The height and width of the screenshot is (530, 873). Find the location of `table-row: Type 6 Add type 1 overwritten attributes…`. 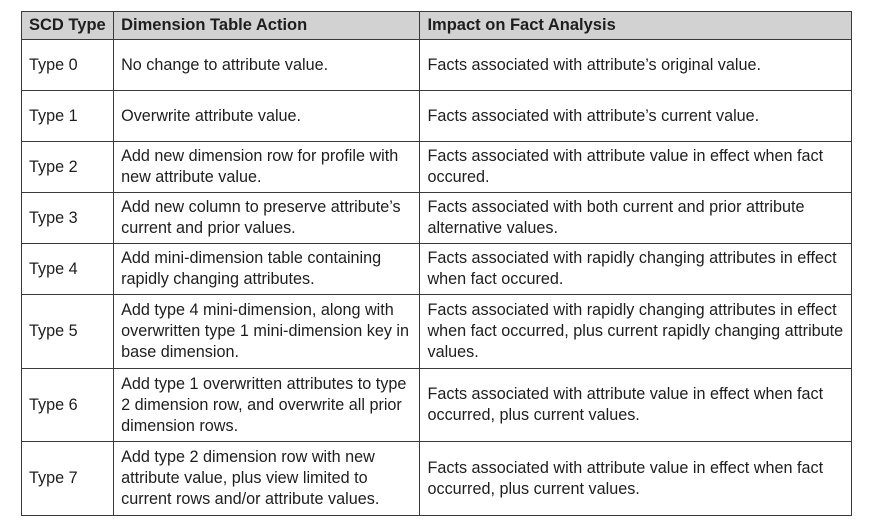

table-row: Type 6 Add type 1 overwritten attributes… is located at coordinates (436, 405).